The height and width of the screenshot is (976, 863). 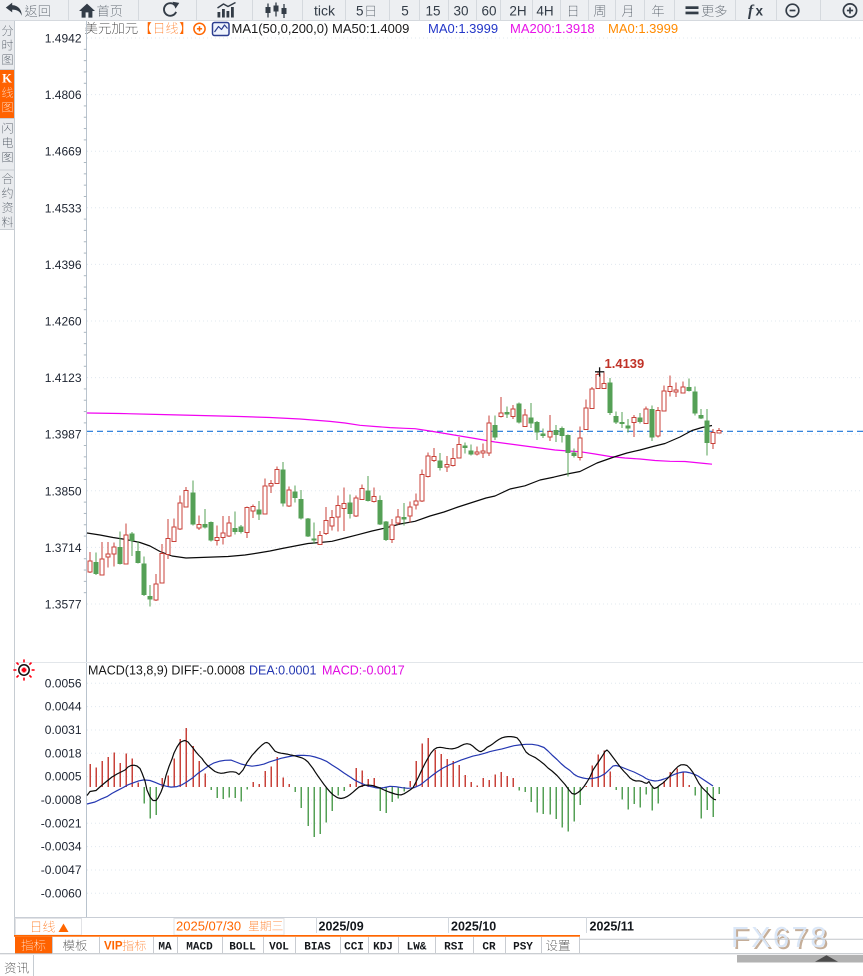 What do you see at coordinates (63, 777) in the screenshot?
I see `svg-text: 0.0005` at bounding box center [63, 777].